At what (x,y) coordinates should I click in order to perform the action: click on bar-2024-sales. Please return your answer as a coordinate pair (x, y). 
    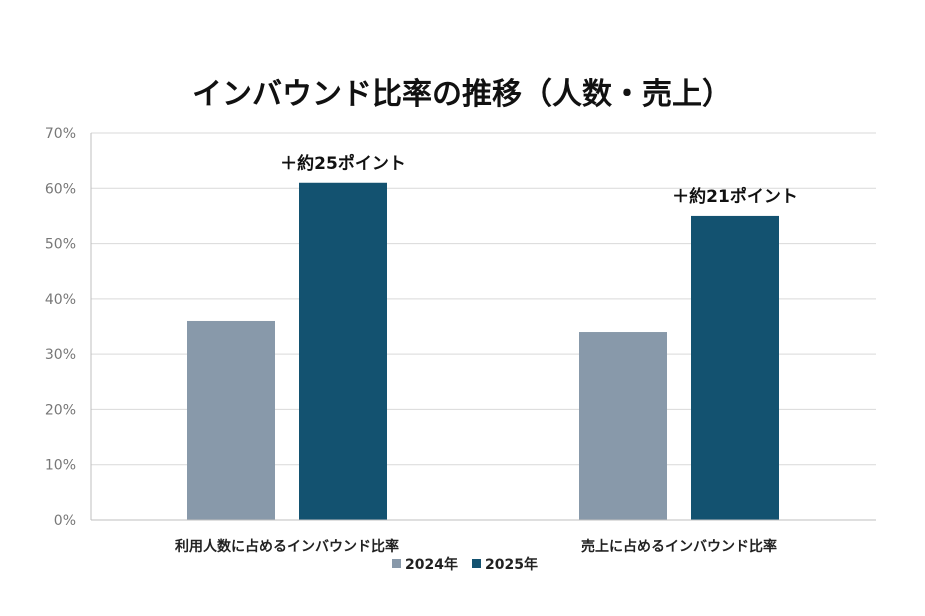
    Looking at the image, I should click on (623, 426).